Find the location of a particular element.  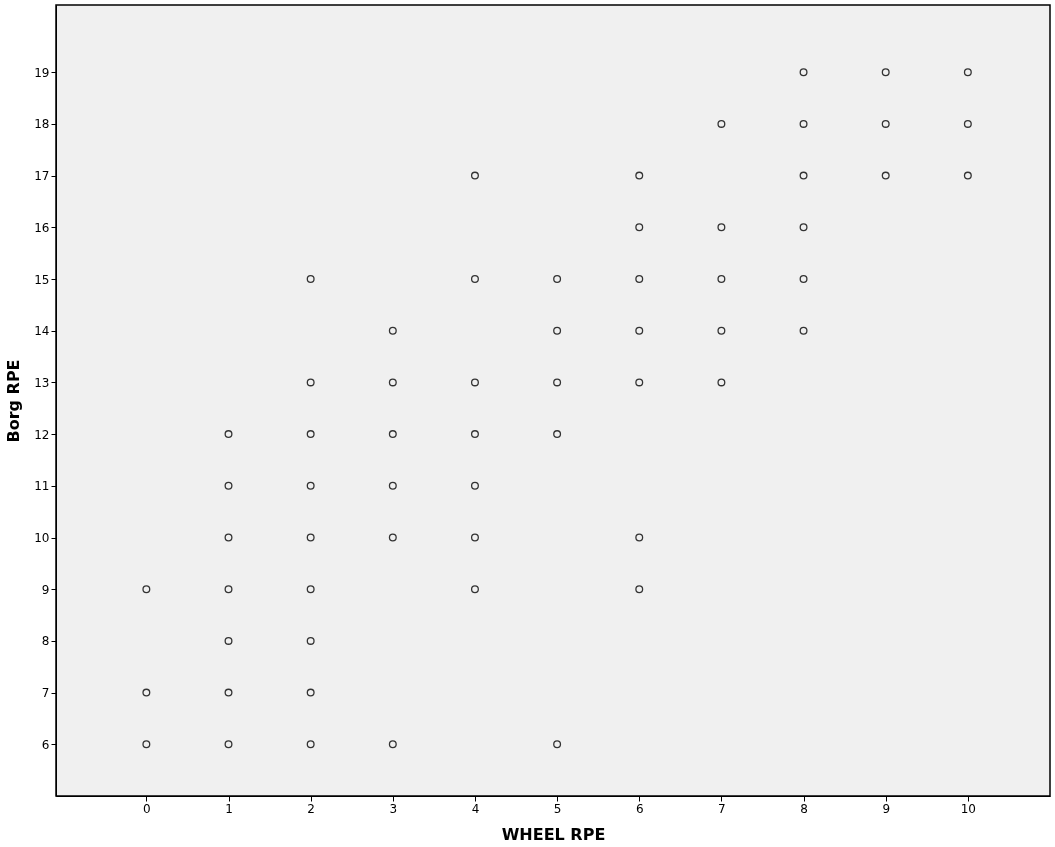

x-tick-label: 5 is located at coordinates (557, 808).